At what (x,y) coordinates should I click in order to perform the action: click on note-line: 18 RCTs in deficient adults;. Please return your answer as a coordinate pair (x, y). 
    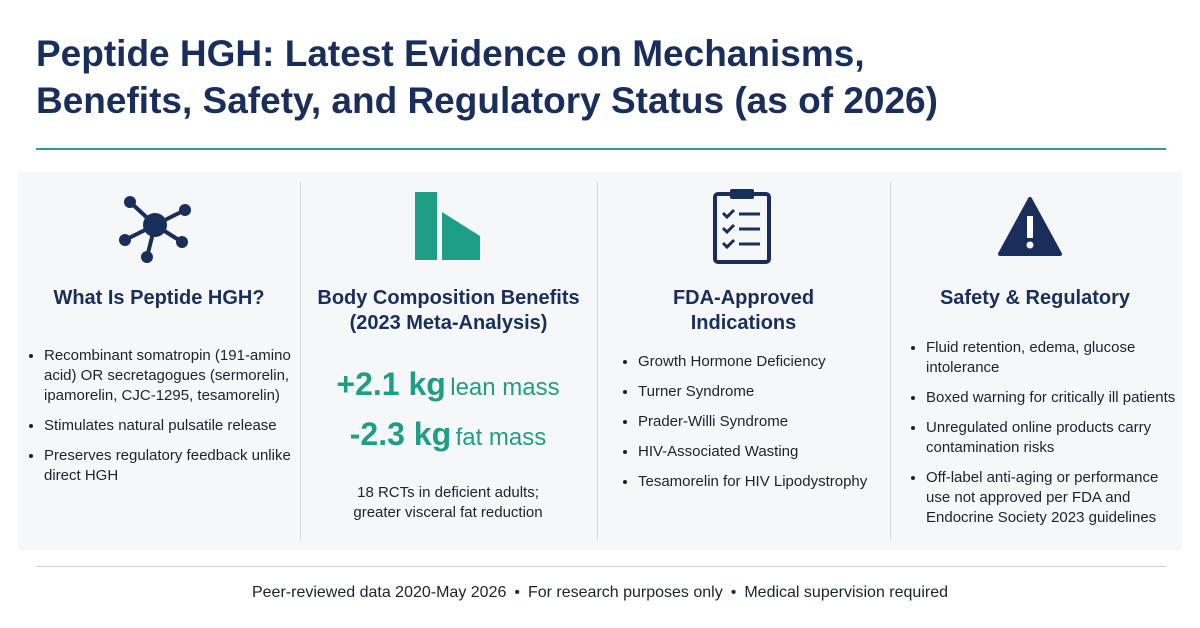
    Looking at the image, I should click on (448, 492).